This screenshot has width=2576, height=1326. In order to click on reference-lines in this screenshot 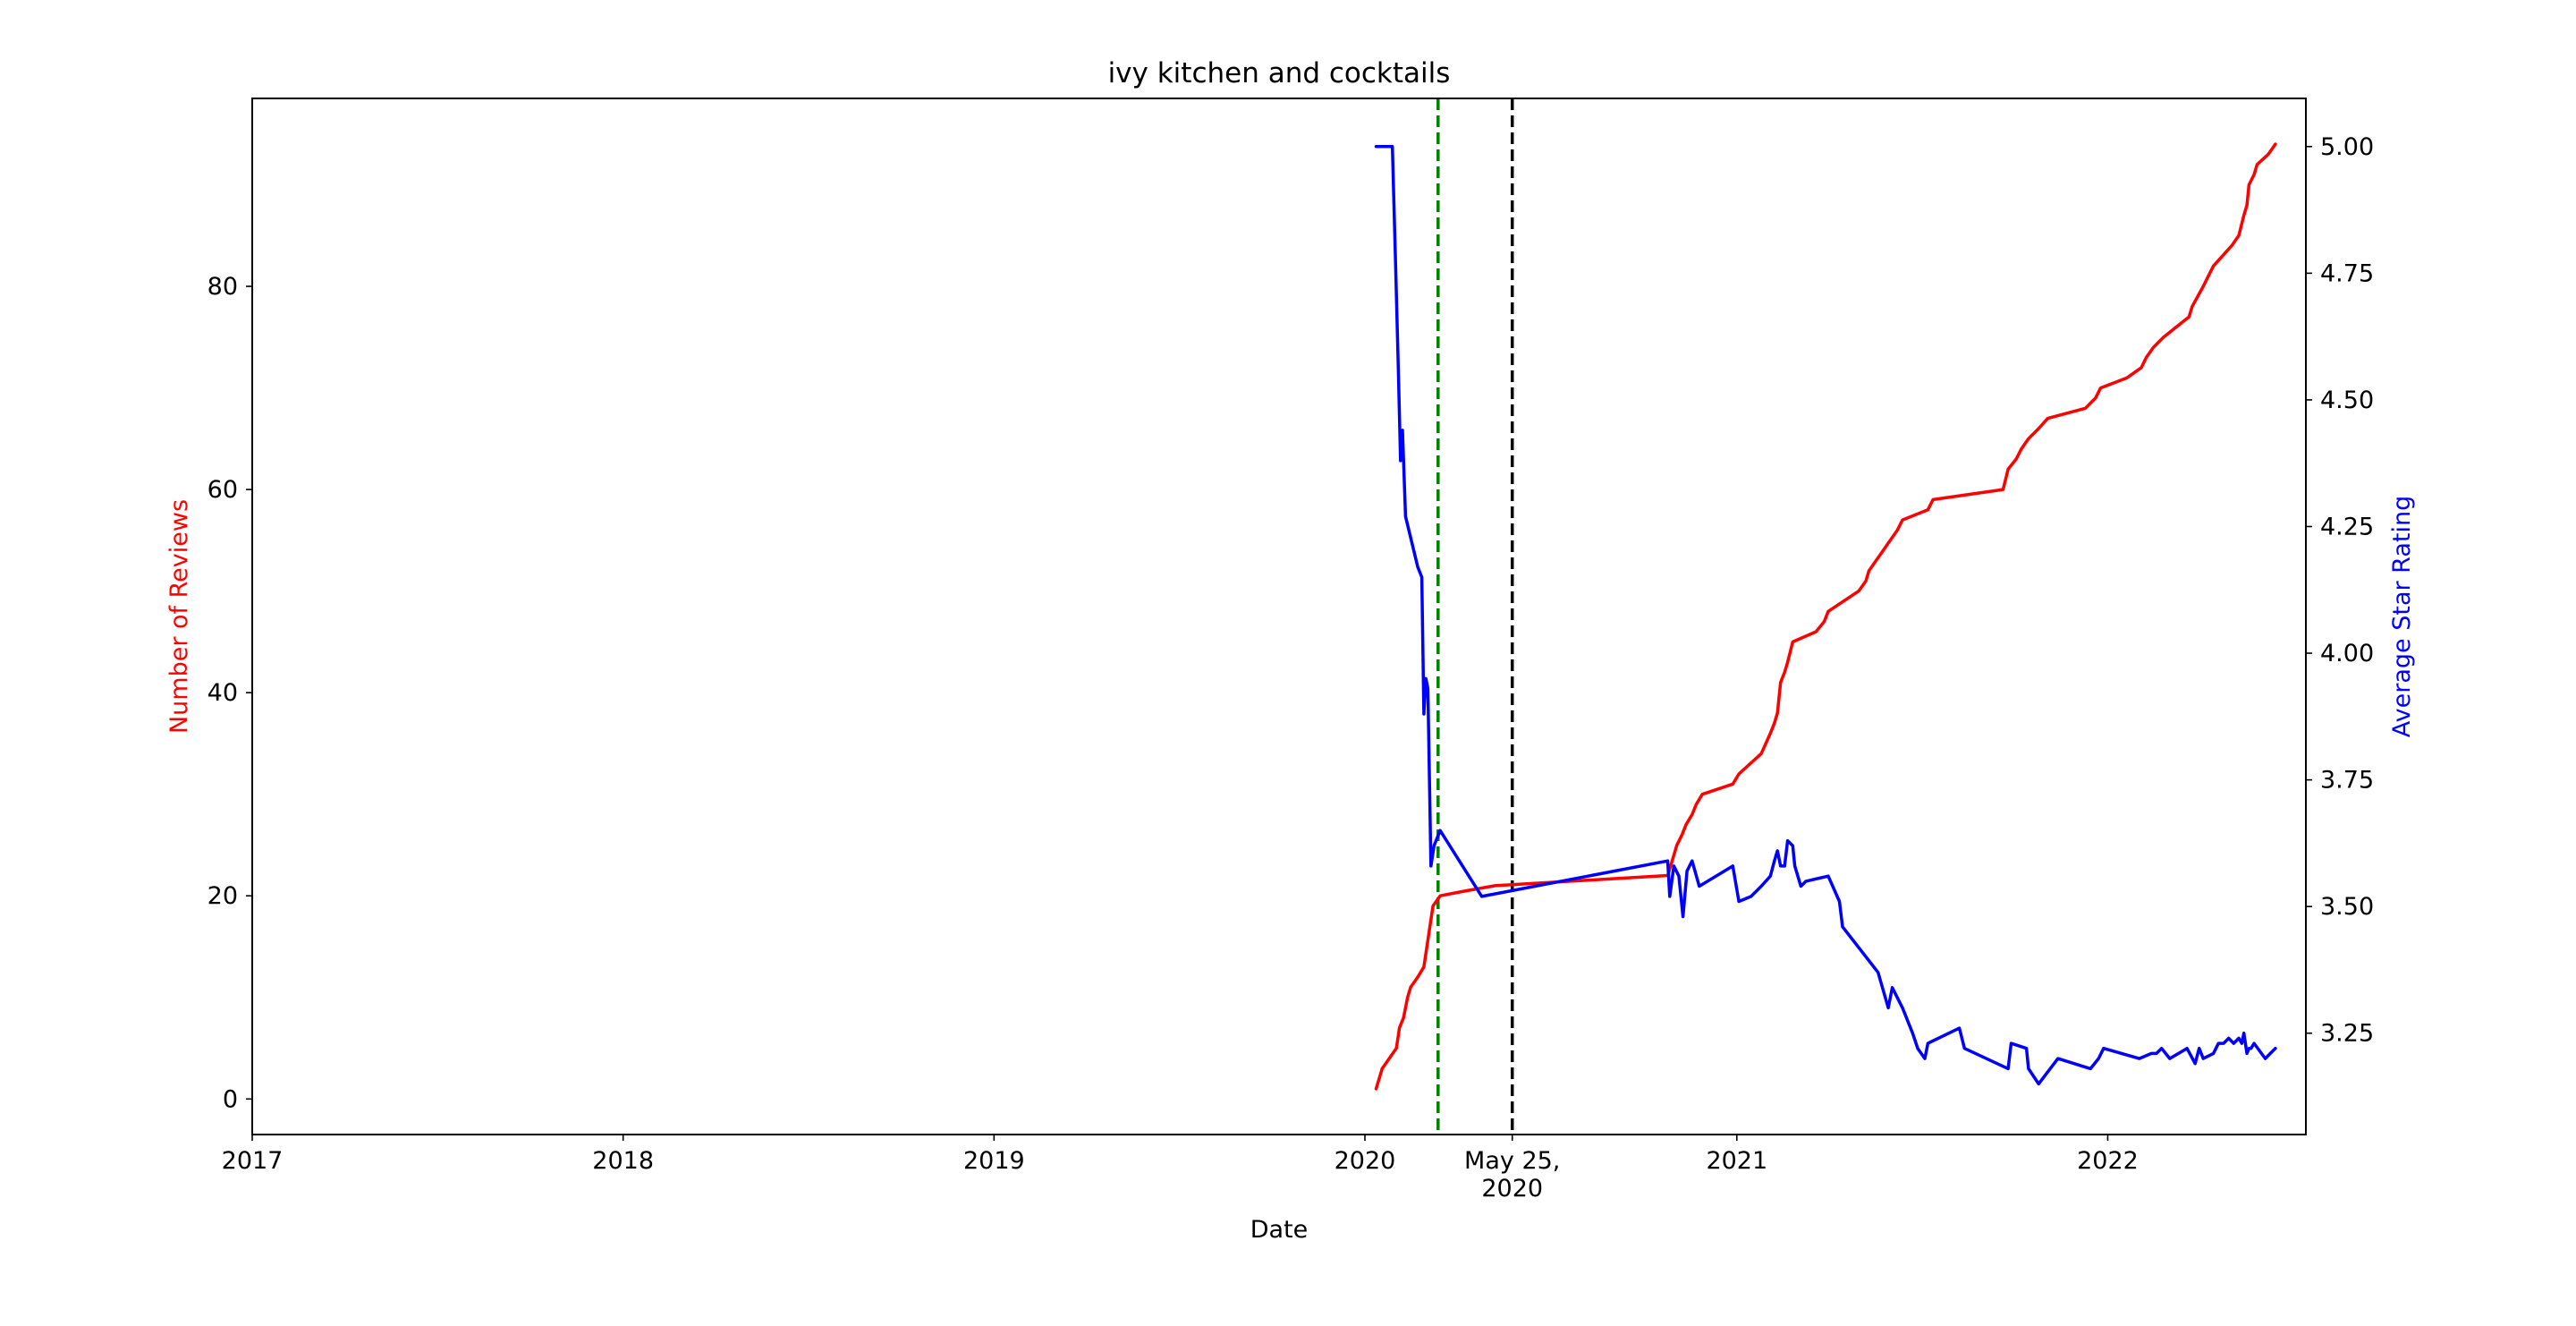, I will do `click(1475, 616)`.